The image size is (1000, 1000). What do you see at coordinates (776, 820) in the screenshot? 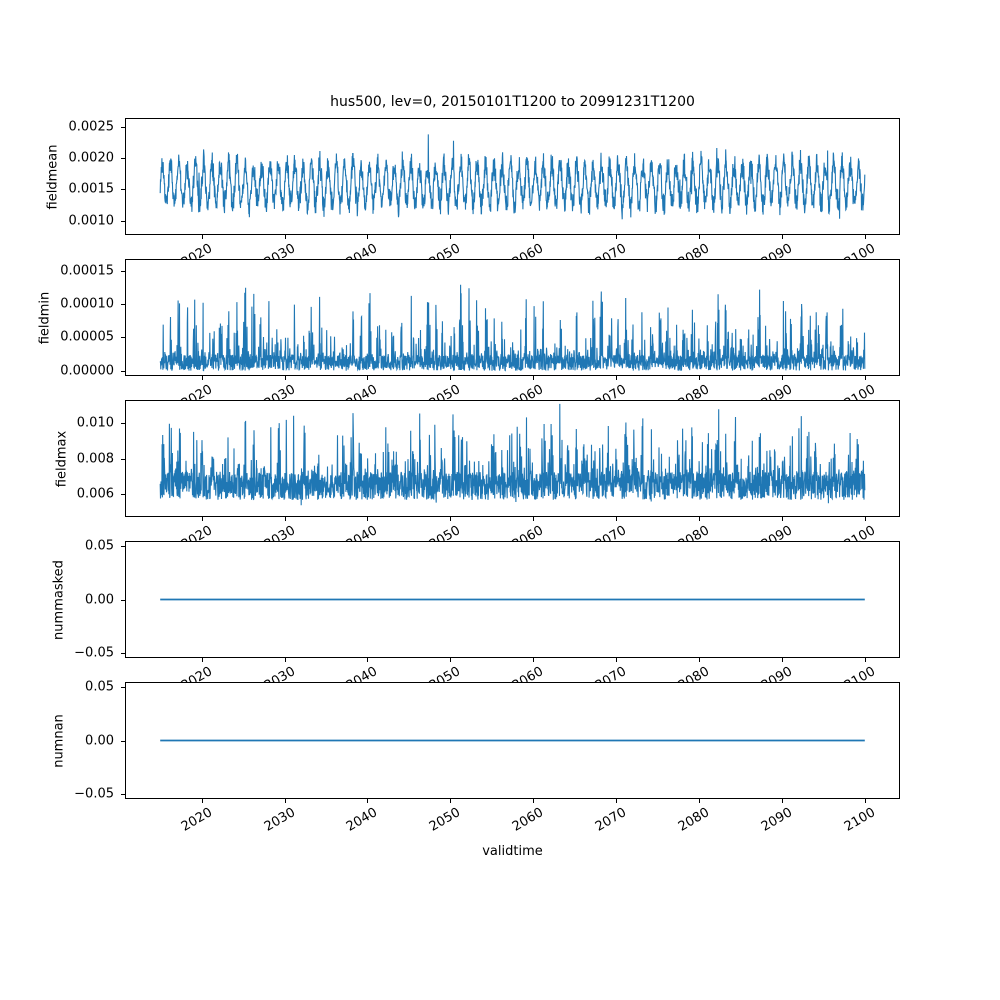
I see `x-tick-label: 2090` at bounding box center [776, 820].